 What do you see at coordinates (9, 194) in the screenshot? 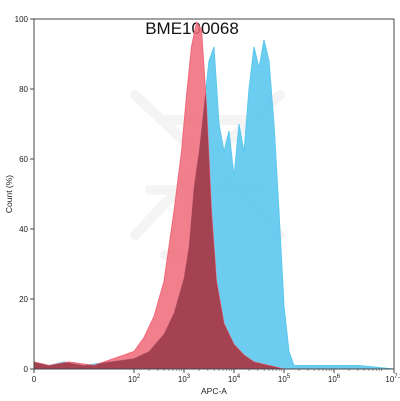
I see `y-axis-label: Count (%)` at bounding box center [9, 194].